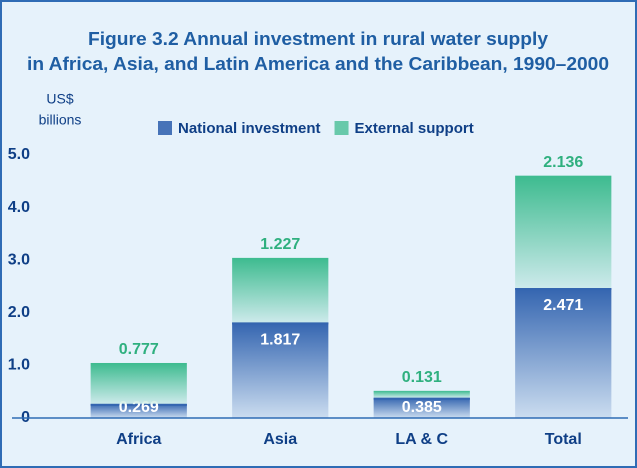 The image size is (637, 468). What do you see at coordinates (280, 244) in the screenshot?
I see `value-label: 1.227` at bounding box center [280, 244].